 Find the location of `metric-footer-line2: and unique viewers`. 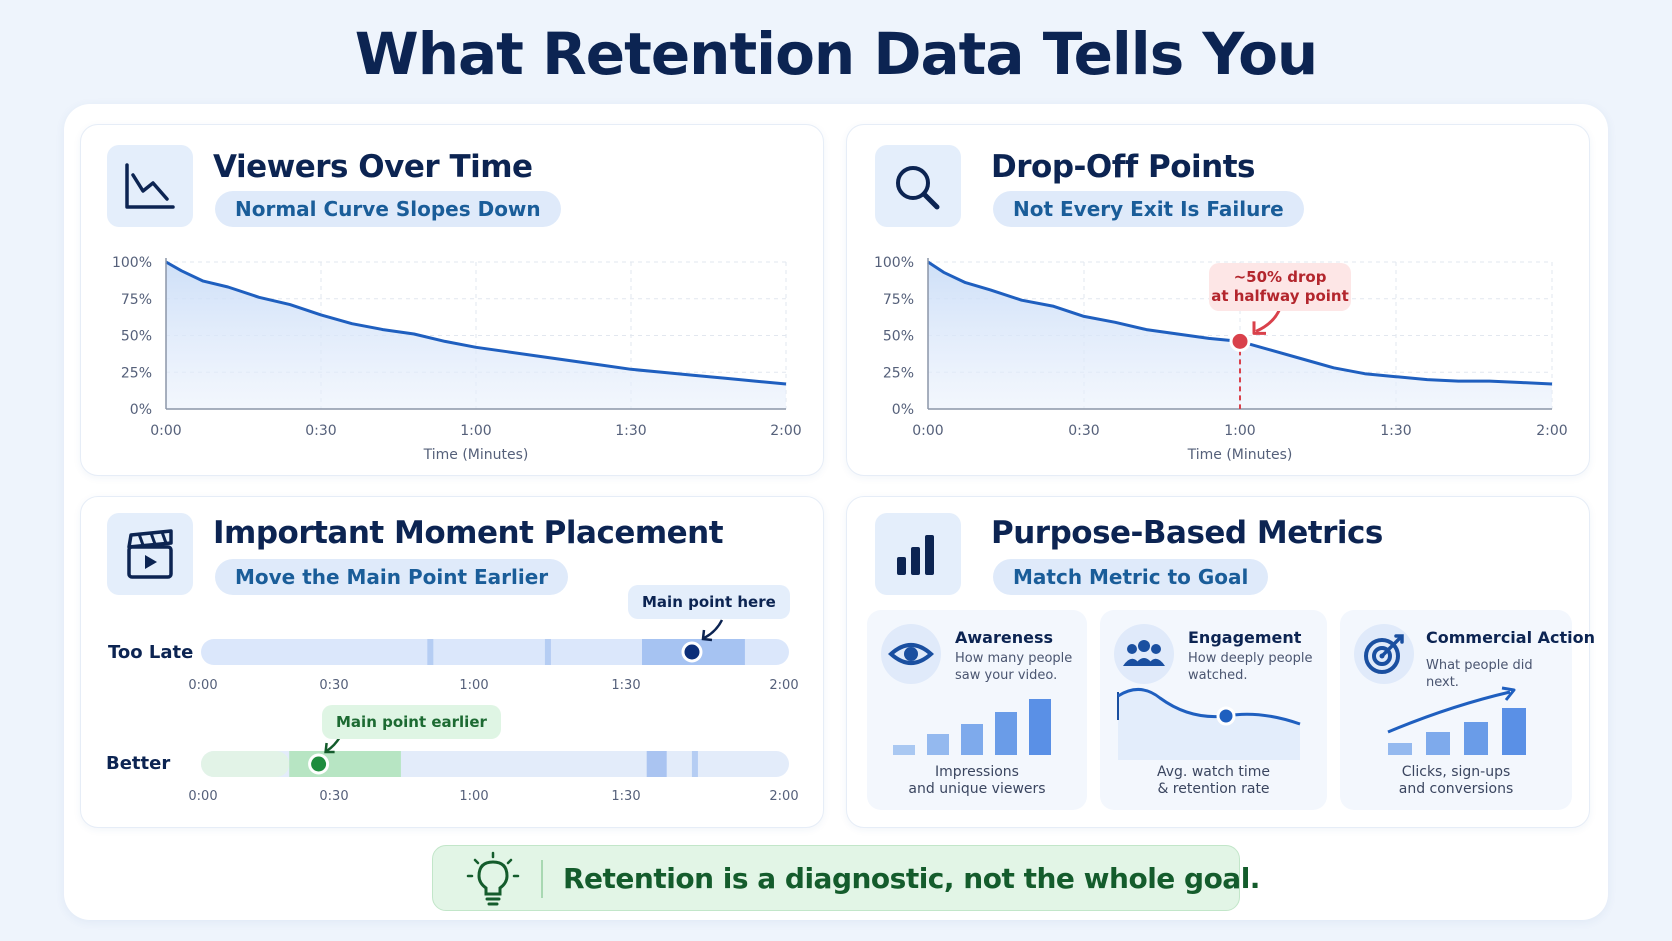

metric-footer-line2: and unique viewers is located at coordinates (977, 789).